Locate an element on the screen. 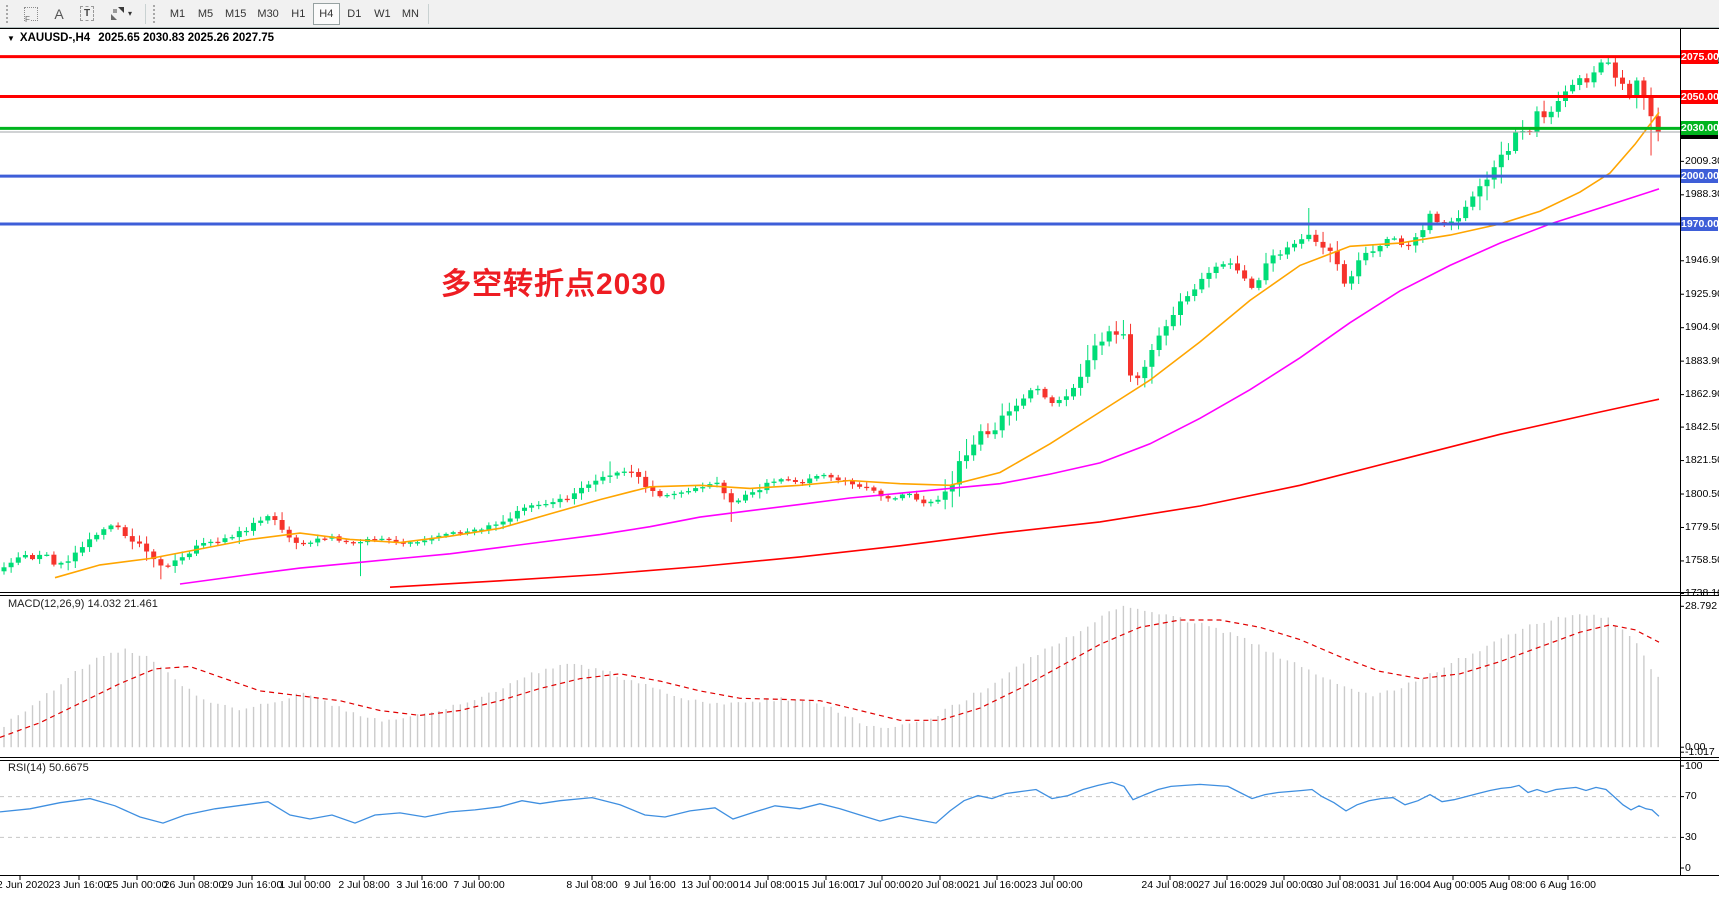  macd-indicator-label: MACD(12,26,9) 14.032 21.461 is located at coordinates (83, 604).